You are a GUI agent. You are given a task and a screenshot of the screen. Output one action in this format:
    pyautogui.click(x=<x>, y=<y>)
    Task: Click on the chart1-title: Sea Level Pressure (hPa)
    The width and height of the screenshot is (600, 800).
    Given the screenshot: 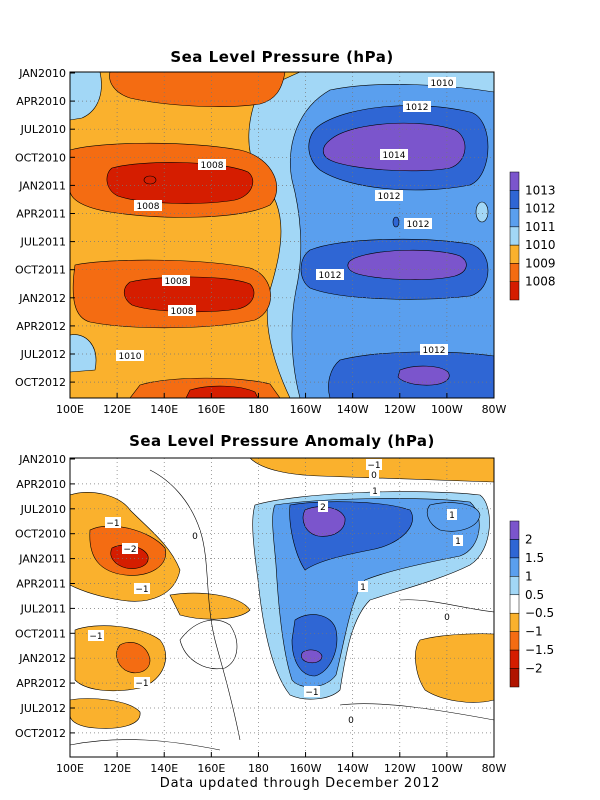 What is the action you would take?
    pyautogui.click(x=282, y=57)
    